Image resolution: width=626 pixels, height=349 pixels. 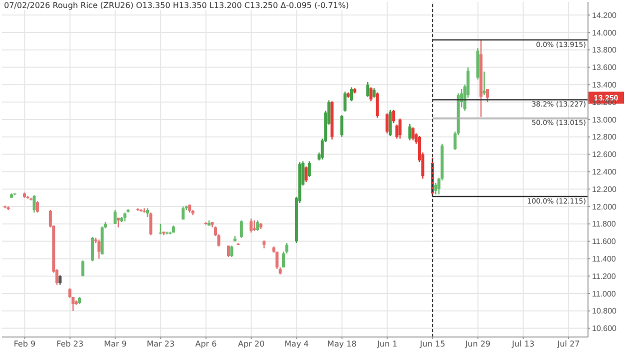 I want to click on y-tick-label: 10.800, so click(x=605, y=311).